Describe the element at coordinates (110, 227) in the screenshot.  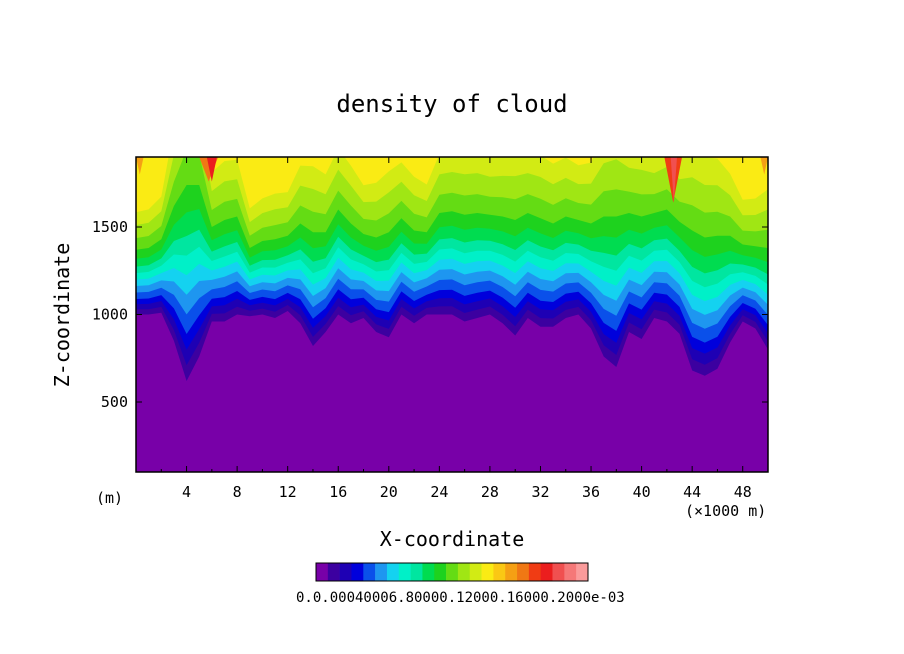
I see `y-tick-label: 1500` at that location.